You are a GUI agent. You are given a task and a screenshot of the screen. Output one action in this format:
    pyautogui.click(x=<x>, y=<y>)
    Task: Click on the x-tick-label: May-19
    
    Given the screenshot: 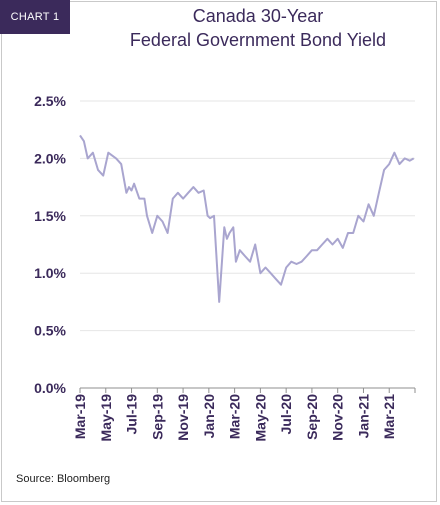 What is the action you would take?
    pyautogui.click(x=106, y=418)
    